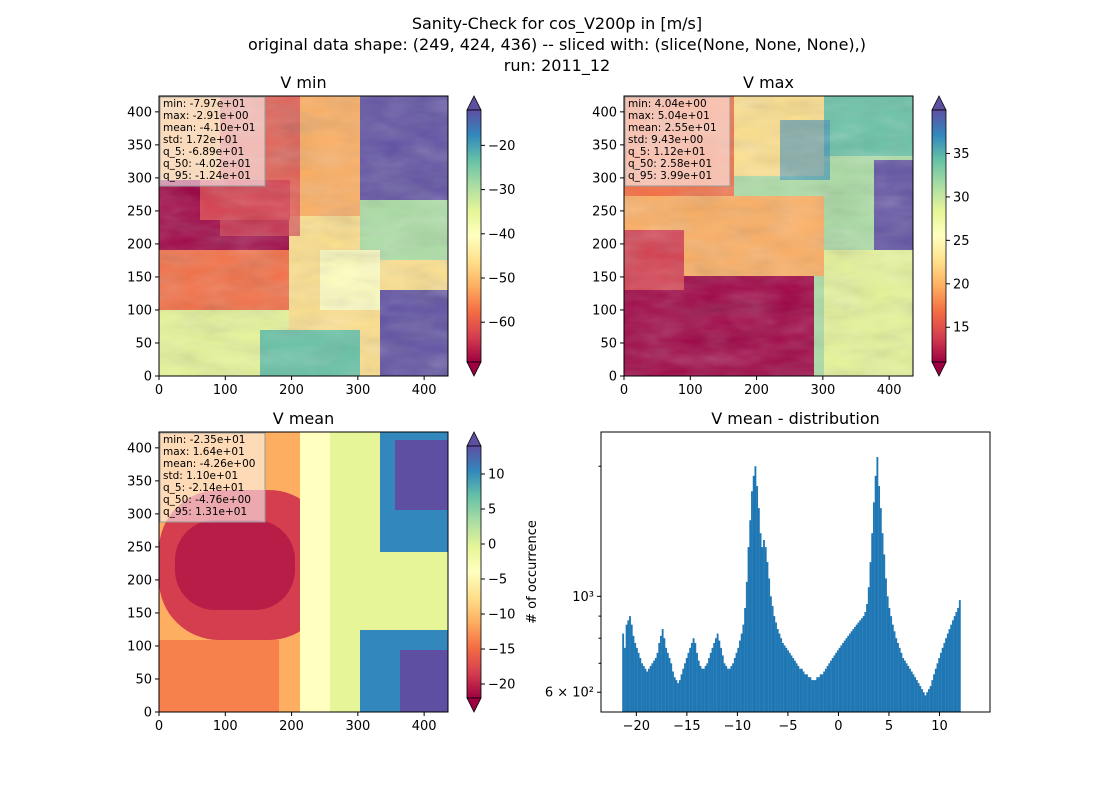  What do you see at coordinates (787, 726) in the screenshot?
I see `x-tick-label: −5` at bounding box center [787, 726].